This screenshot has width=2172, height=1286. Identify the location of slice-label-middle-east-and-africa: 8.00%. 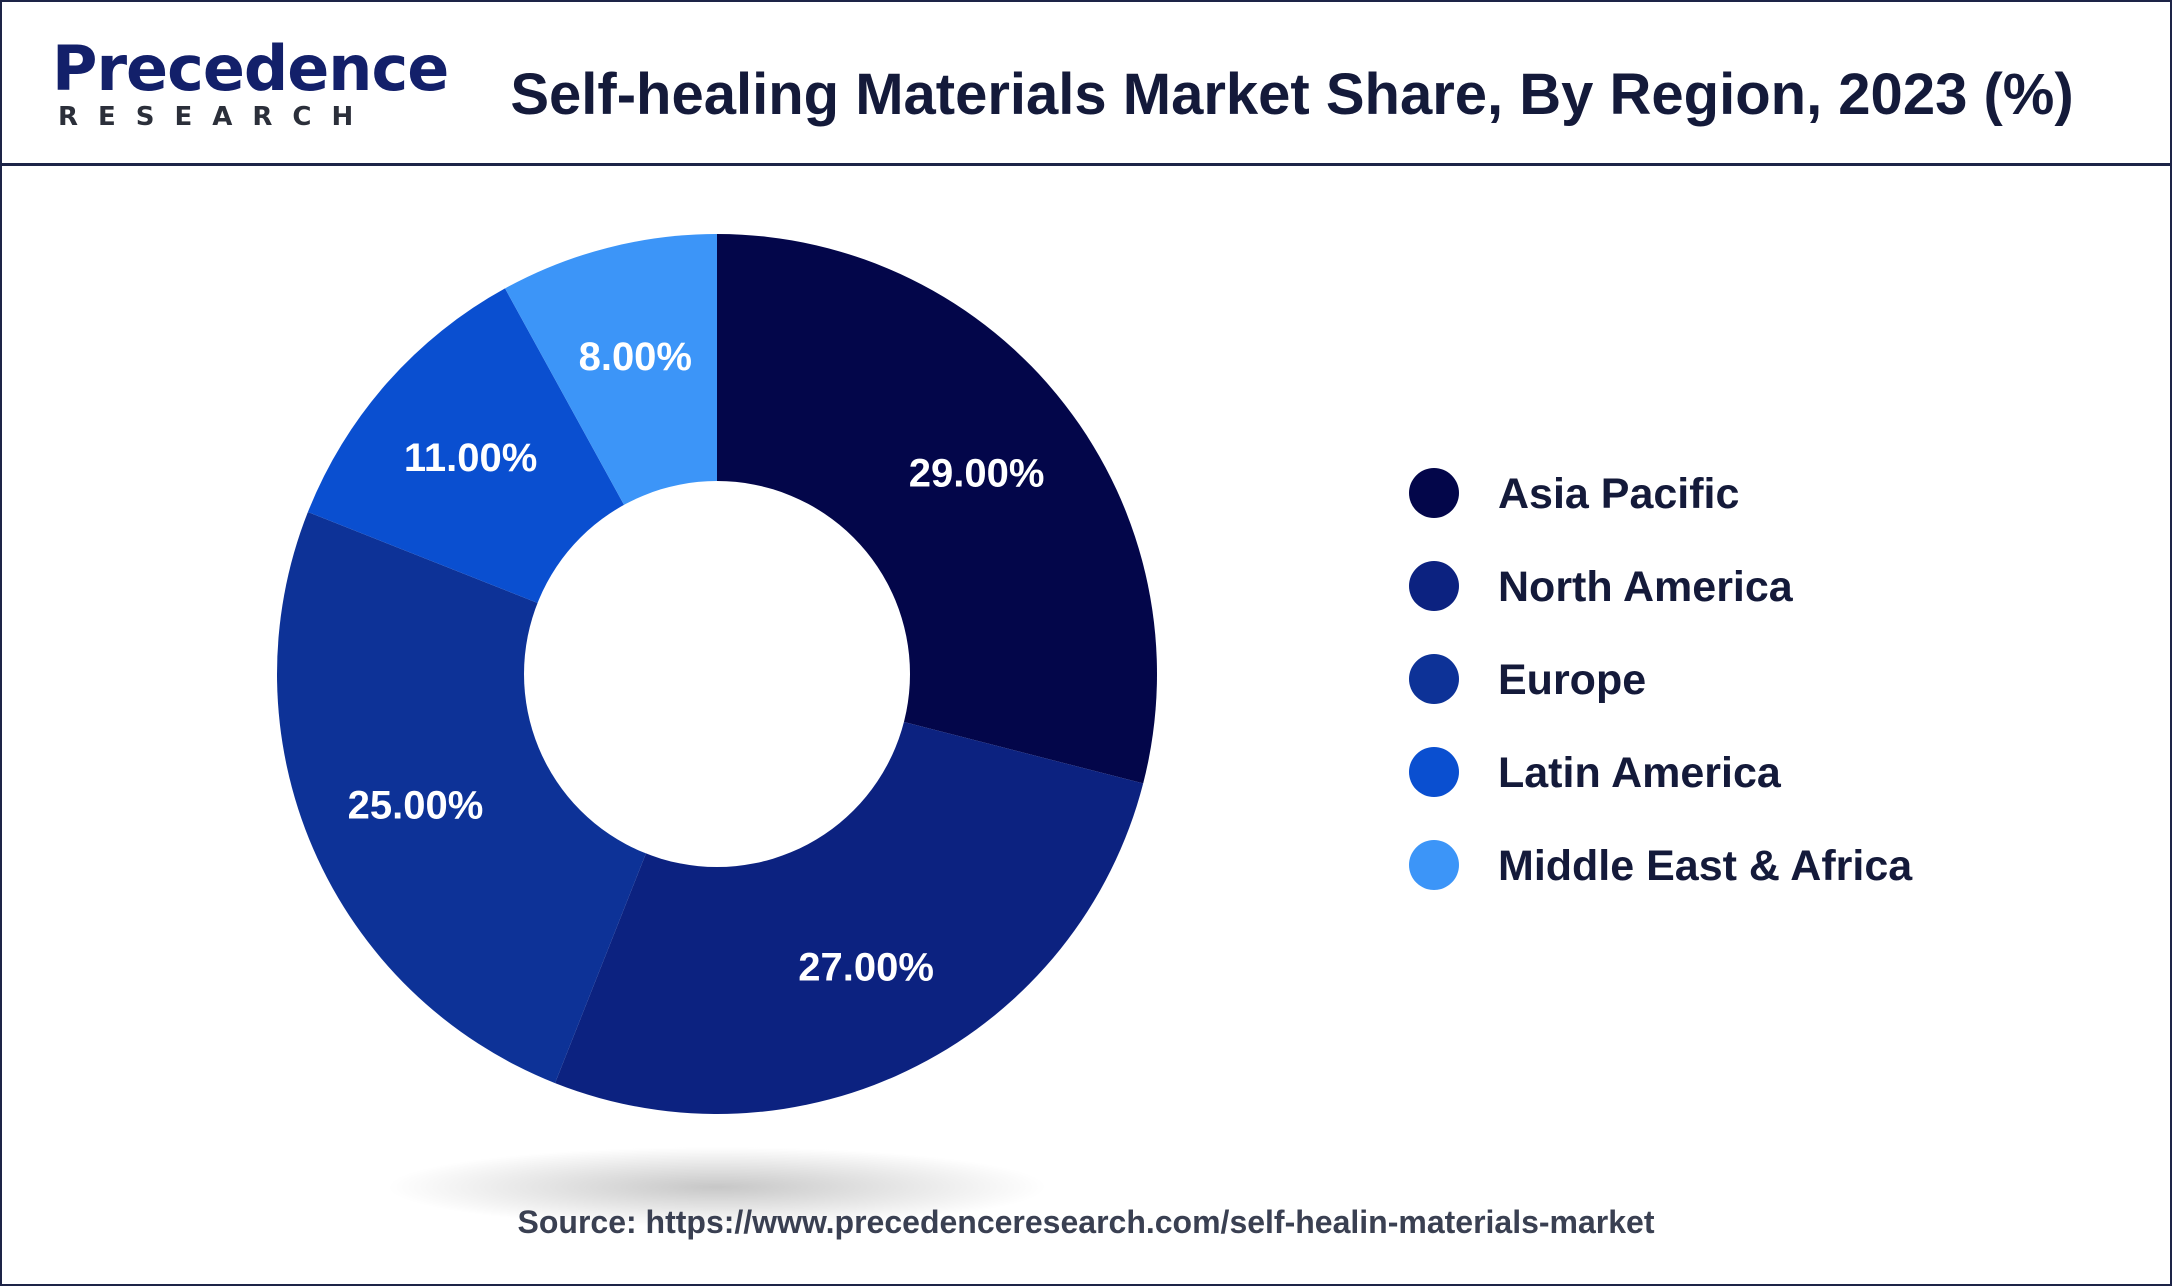
(635, 357).